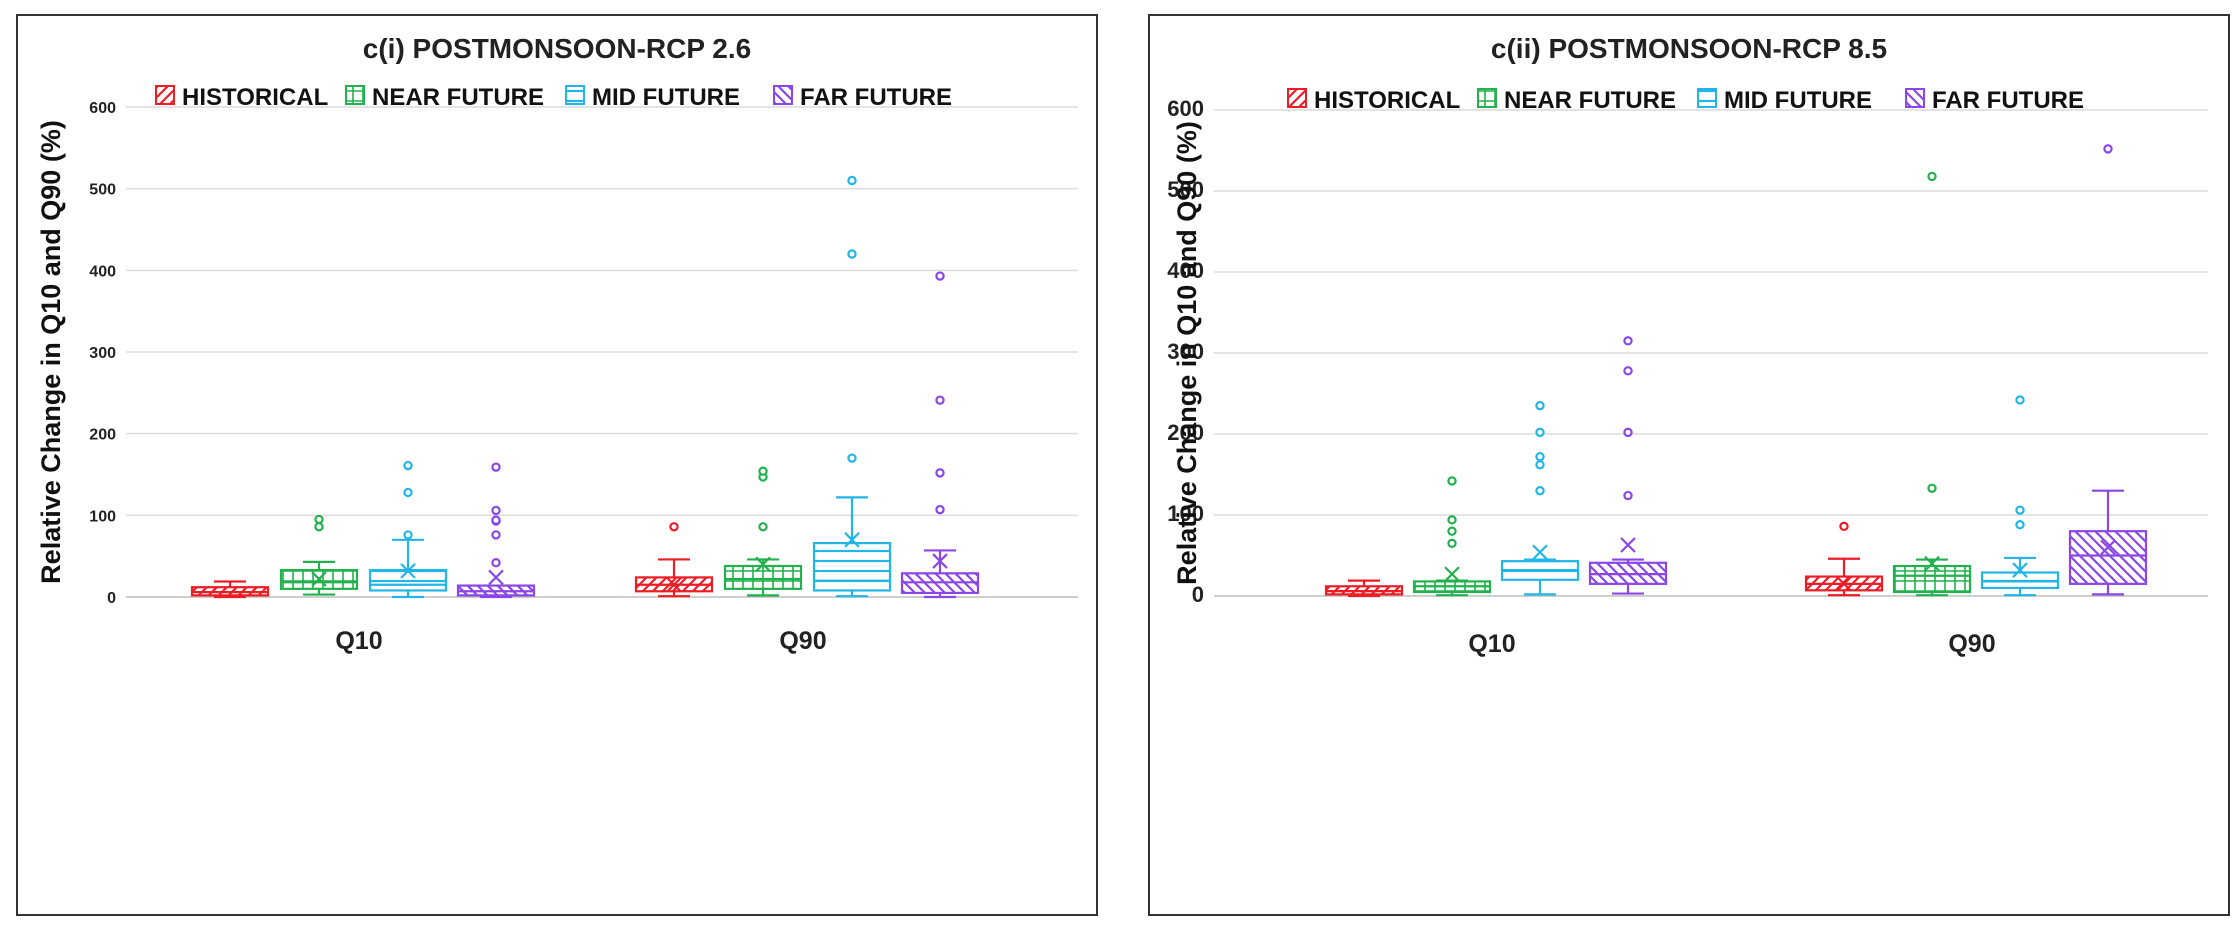 The height and width of the screenshot is (932, 2240). I want to click on y-tick-label: 500, so click(1185, 189).